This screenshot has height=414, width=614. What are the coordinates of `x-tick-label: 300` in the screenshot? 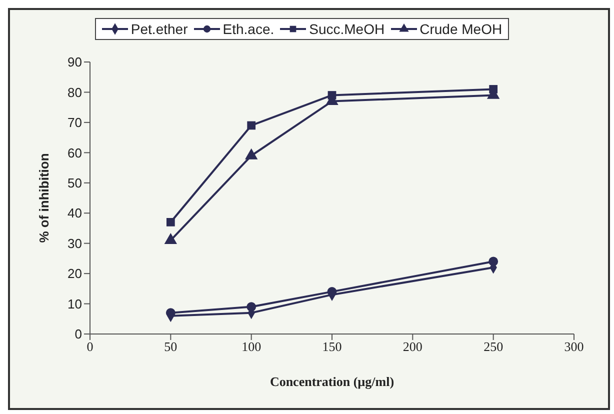 It's located at (574, 346).